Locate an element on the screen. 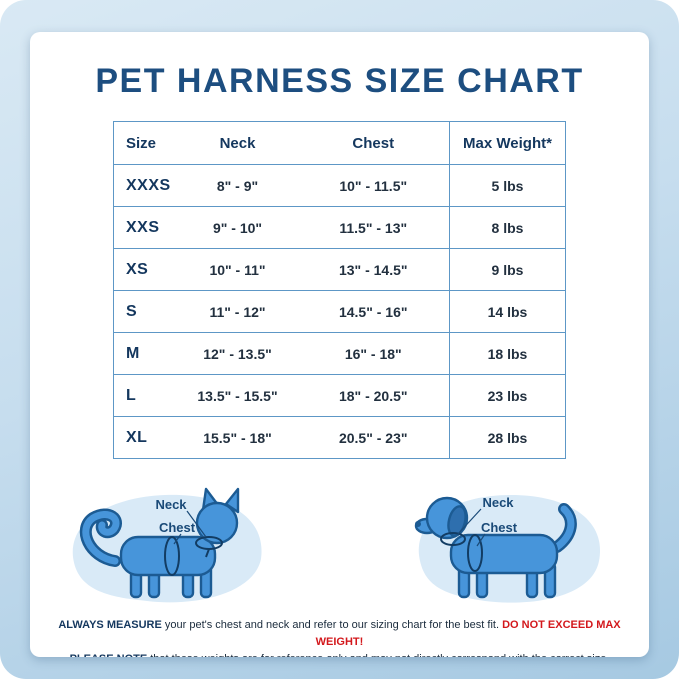 Image resolution: width=679 pixels, height=679 pixels. table-row: S 11" - 12" 14.5" - 16" 14 lbs is located at coordinates (339, 311).